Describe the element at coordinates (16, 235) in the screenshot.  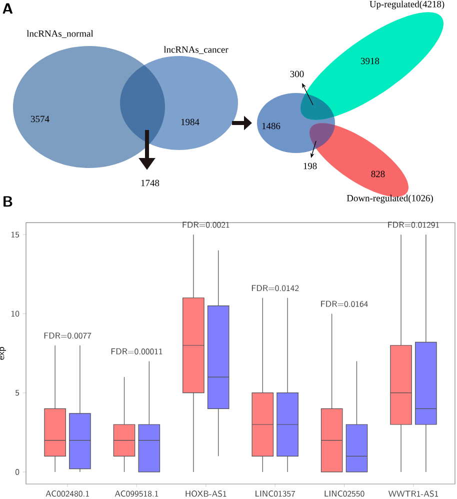
I see `y-tick-label: 15` at that location.